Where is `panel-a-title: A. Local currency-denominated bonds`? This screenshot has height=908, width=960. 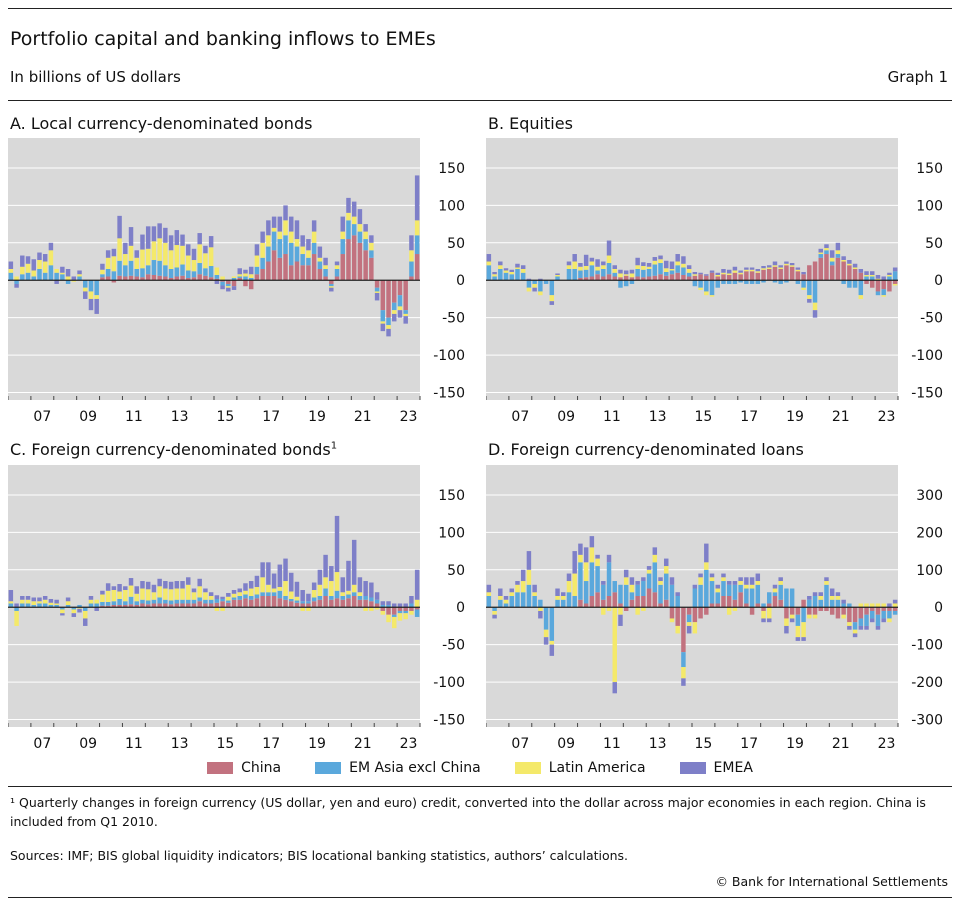
panel-a-title: A. Local currency-denominated bonds is located at coordinates (161, 123).